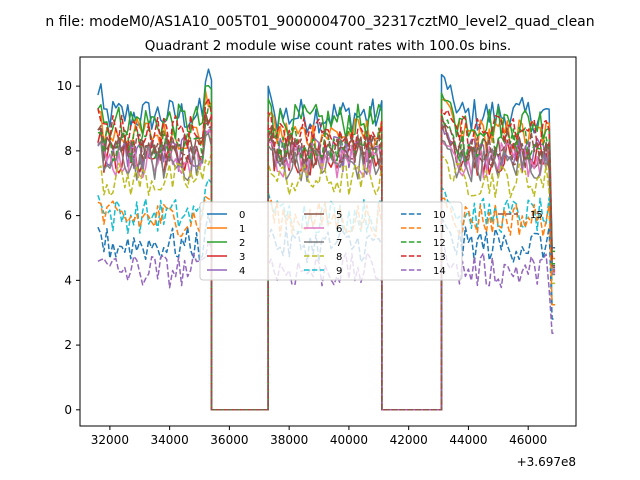 Image resolution: width=640 pixels, height=480 pixels. What do you see at coordinates (242, 215) in the screenshot?
I see `legend-label: 0` at bounding box center [242, 215].